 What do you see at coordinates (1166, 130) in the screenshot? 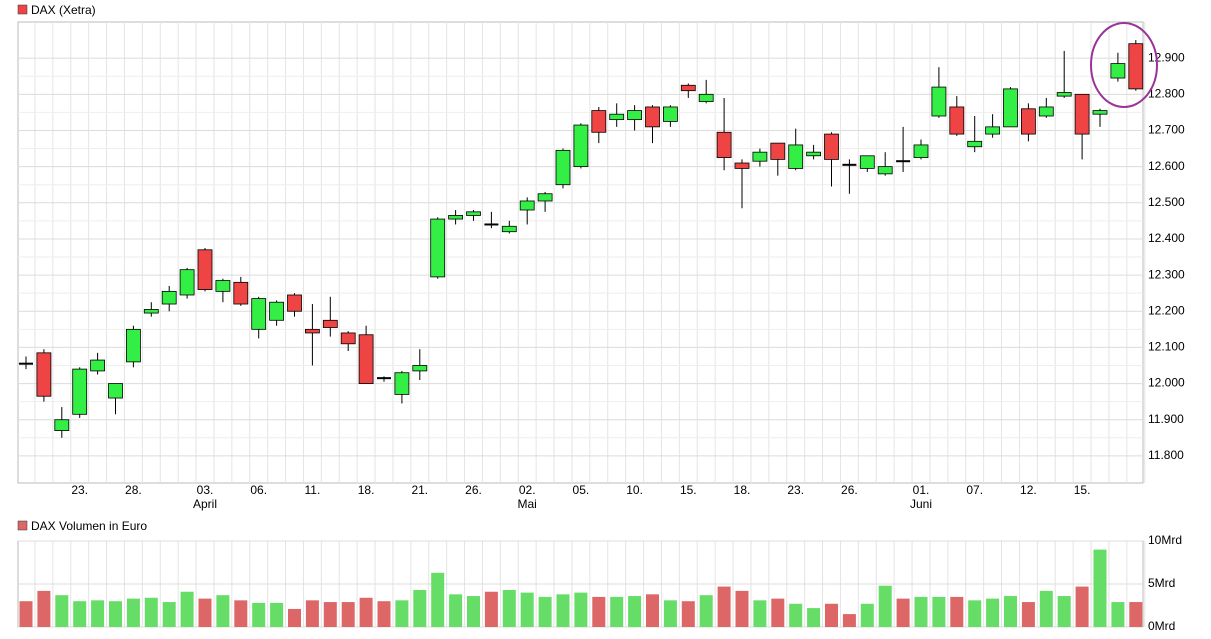
I see `y-tick-label: 12.700` at bounding box center [1166, 130].